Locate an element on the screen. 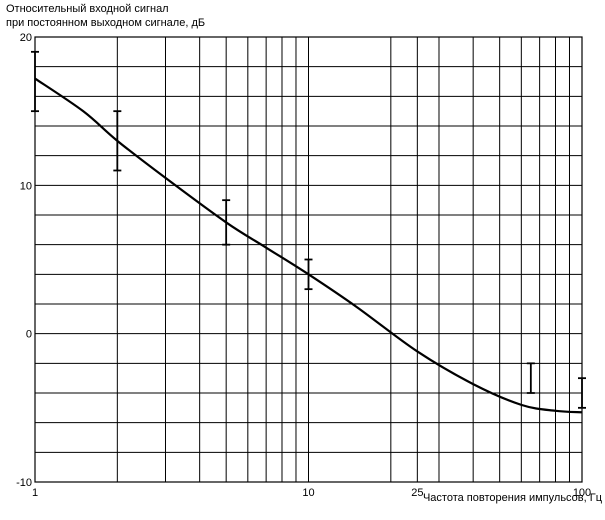 Image resolution: width=605 pixels, height=520 pixels. y-tick-label: 20 is located at coordinates (26, 38).